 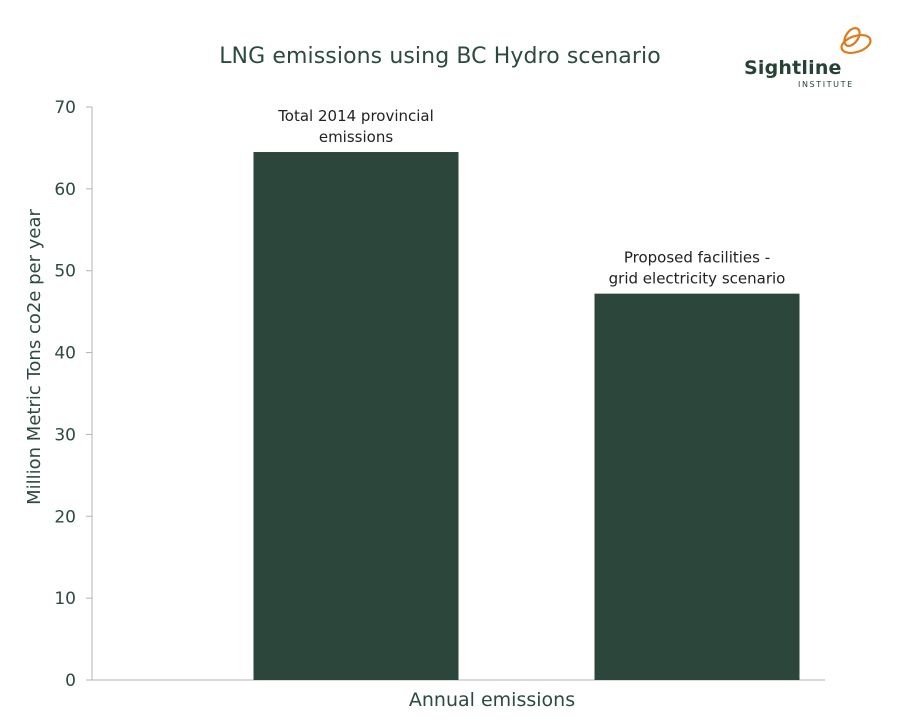 I want to click on bar-annotation-line: emissions, so click(x=356, y=137).